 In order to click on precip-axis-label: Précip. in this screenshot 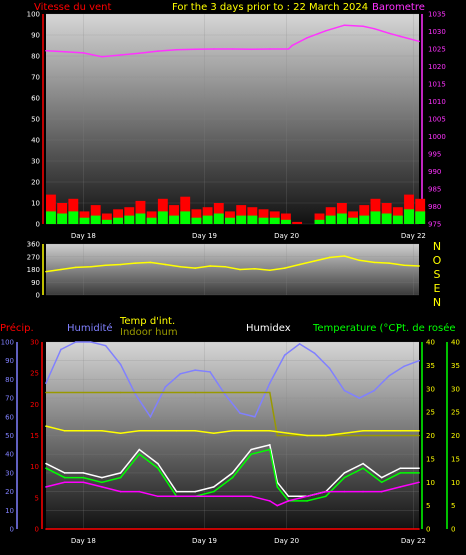, I will do `click(17, 328)`.